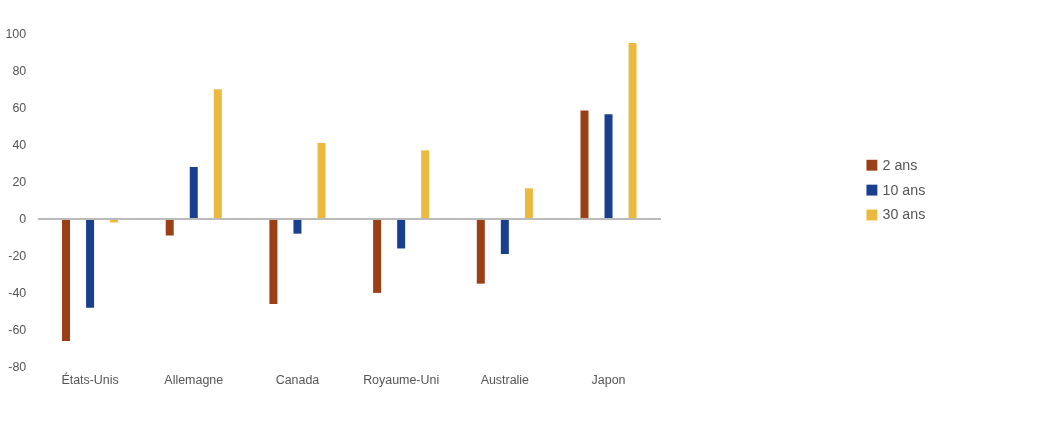 This screenshot has height=437, width=1055. What do you see at coordinates (90, 380) in the screenshot?
I see `x-tick-label: États-Unis` at bounding box center [90, 380].